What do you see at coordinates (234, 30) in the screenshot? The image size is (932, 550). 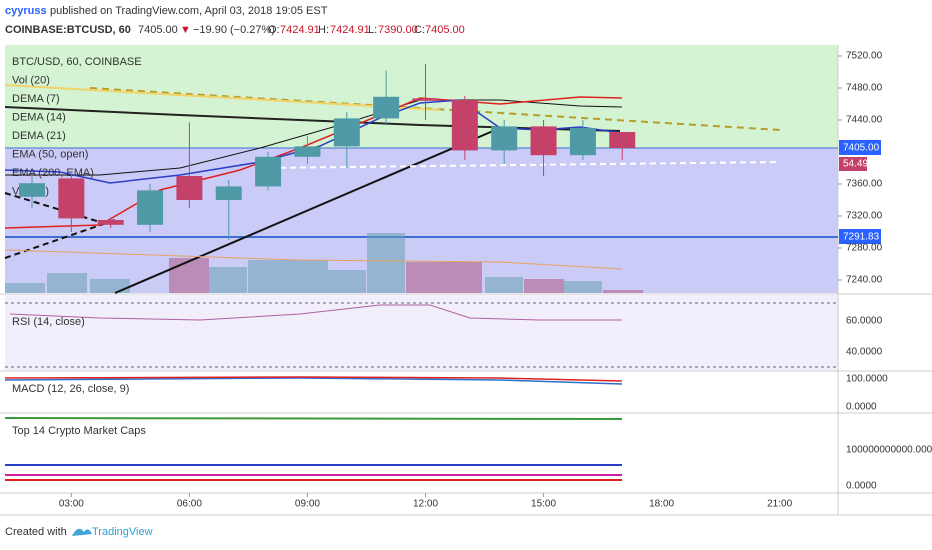 I see `change: −19.90 (−0.27%)` at bounding box center [234, 30].